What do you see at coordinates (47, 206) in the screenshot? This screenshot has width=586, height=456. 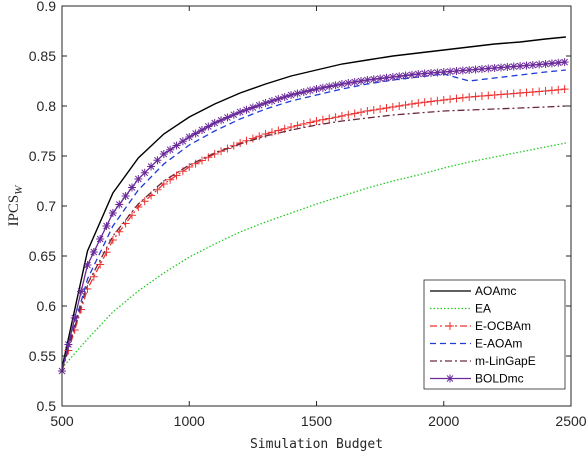 I see `y-tick-label: 0.7` at bounding box center [47, 206].